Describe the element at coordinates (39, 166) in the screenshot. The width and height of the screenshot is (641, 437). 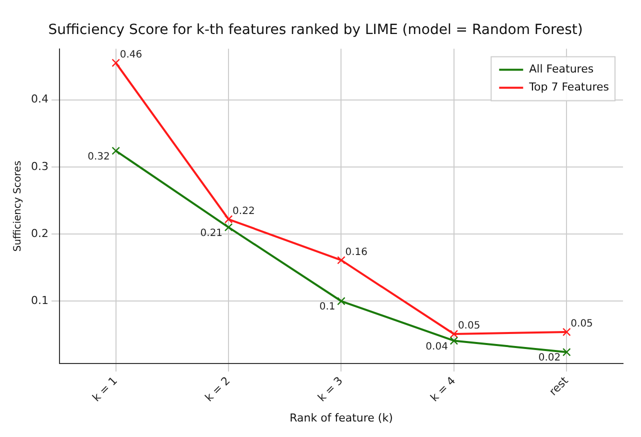
I see `y-tick-label: 0.3` at that location.